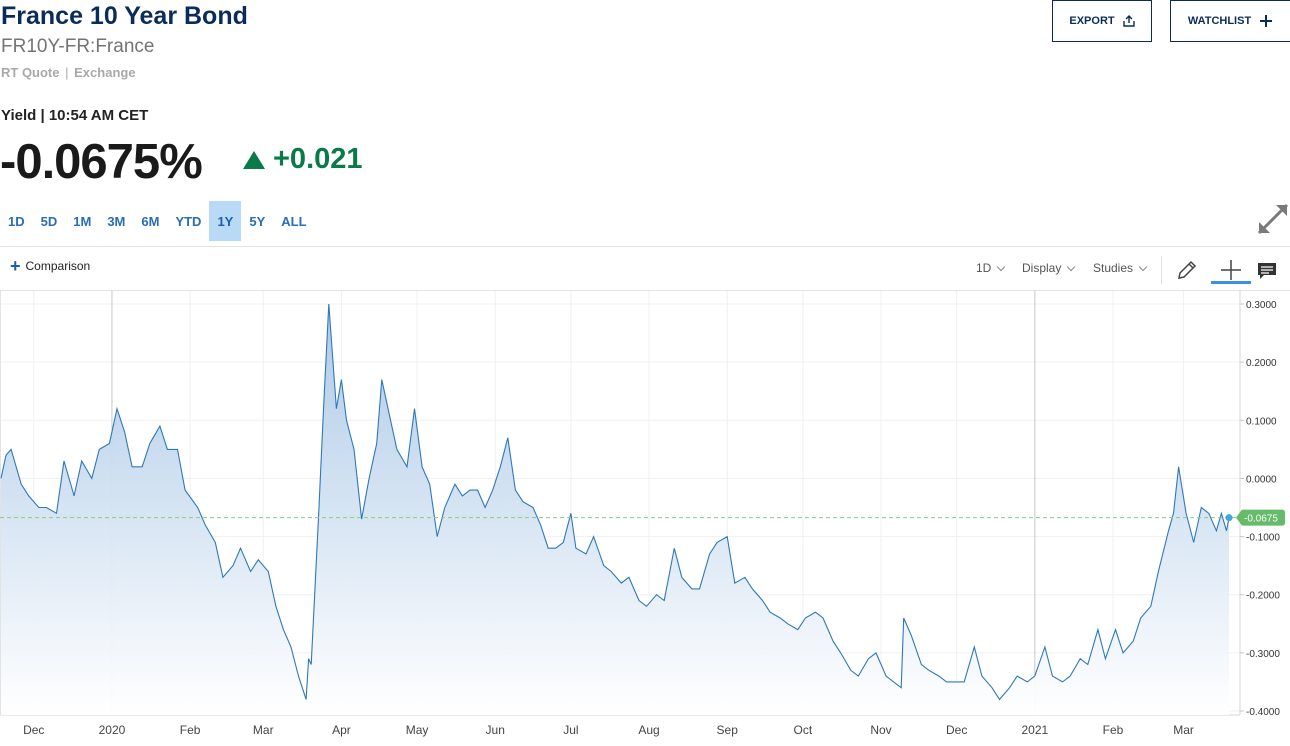 The image size is (1290, 746). Describe the element at coordinates (728, 730) in the screenshot. I see `x-tick-label: Sep` at that location.